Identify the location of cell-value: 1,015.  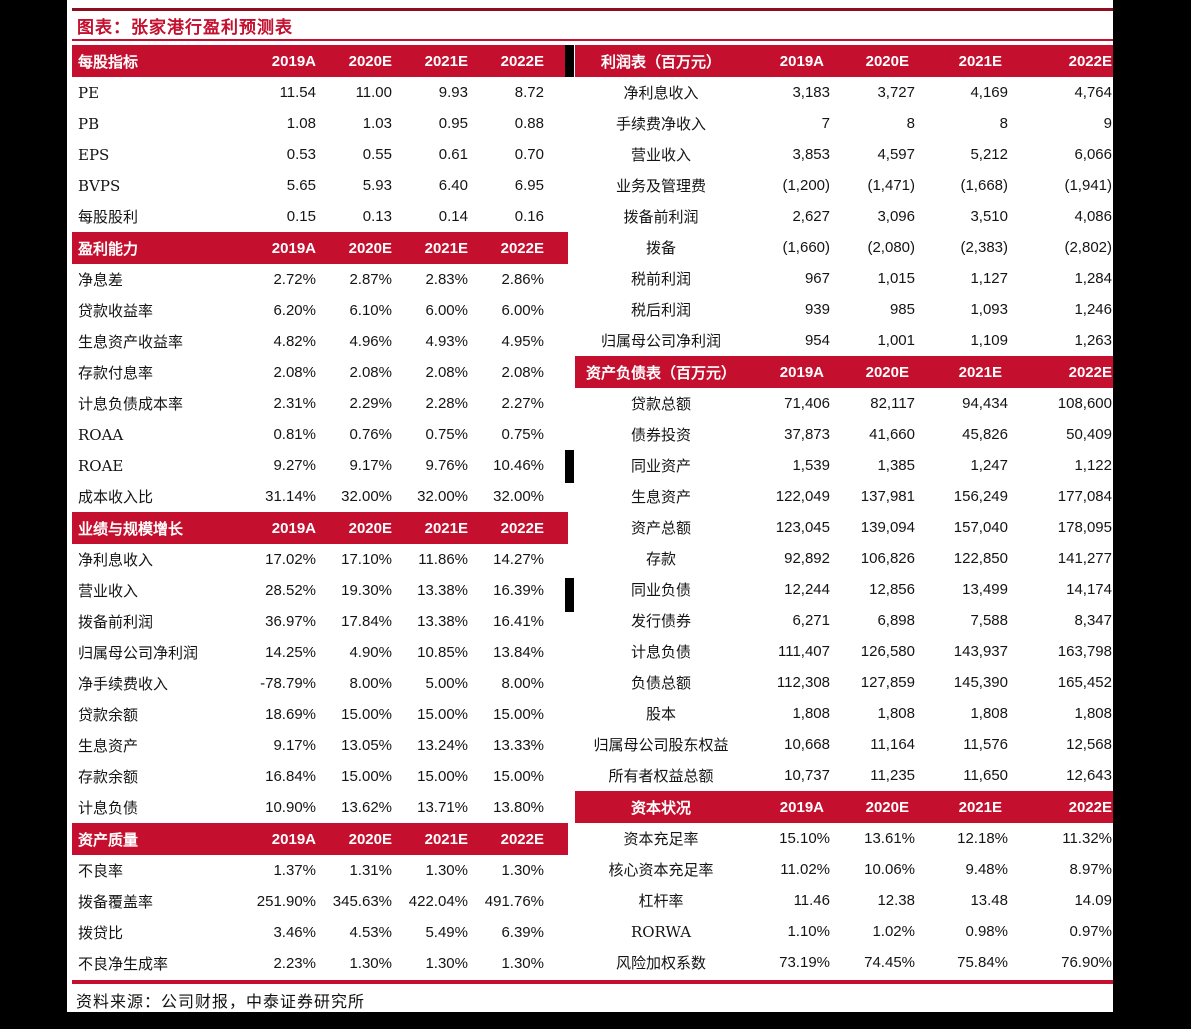
(896, 278).